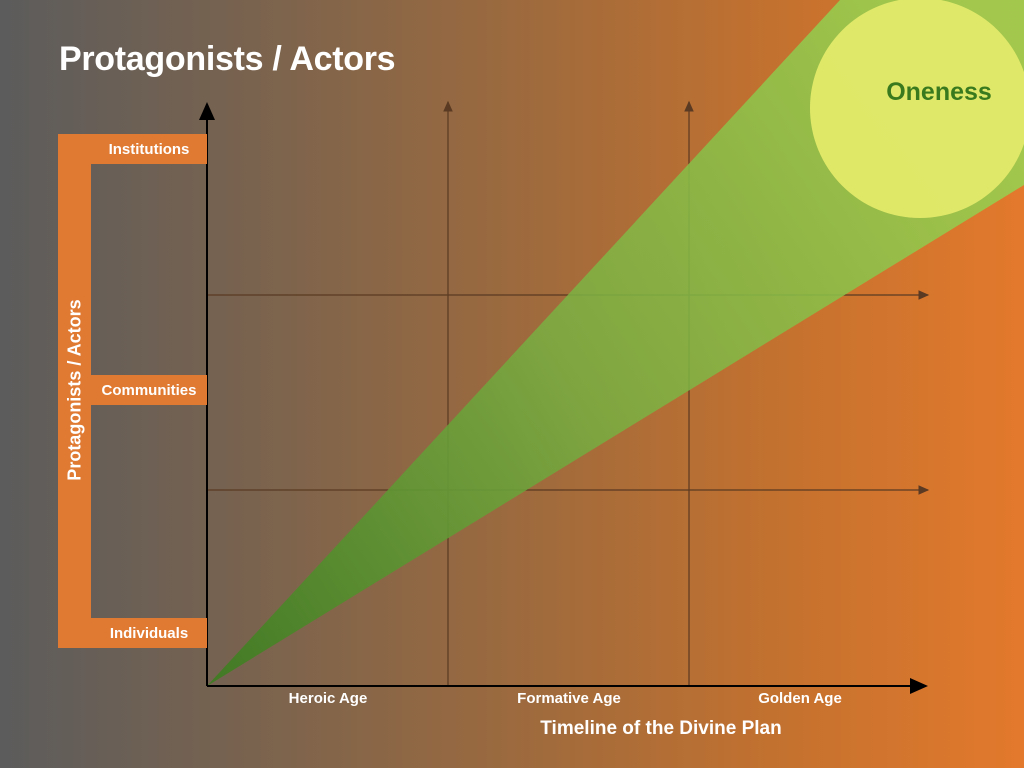 The width and height of the screenshot is (1024, 768). I want to click on oneness-circle, so click(917, 109).